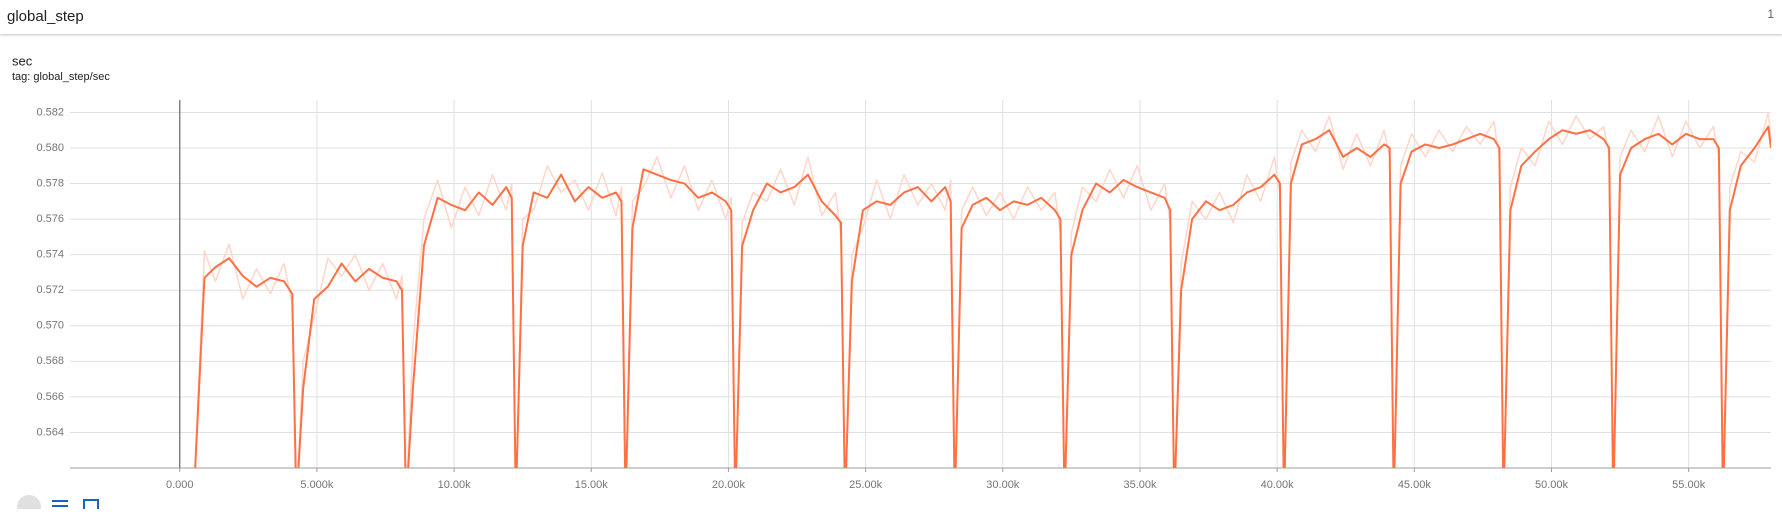  What do you see at coordinates (1278, 485) in the screenshot?
I see `x-tick-label: 40.00k` at bounding box center [1278, 485].